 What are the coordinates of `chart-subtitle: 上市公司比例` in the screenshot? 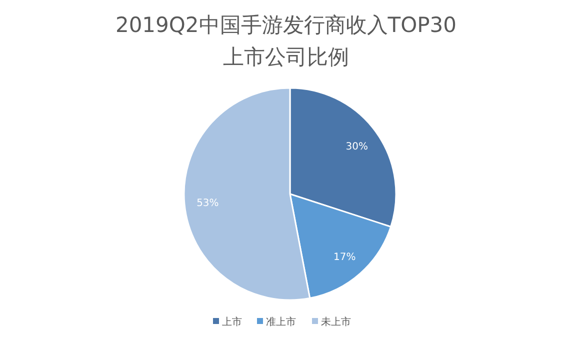 It's located at (286, 57).